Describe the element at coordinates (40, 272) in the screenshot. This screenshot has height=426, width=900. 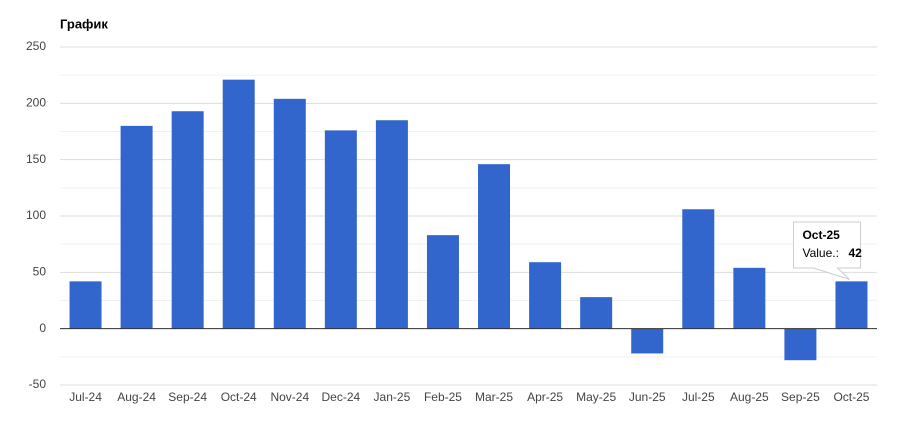
I see `y-tick-label: 50` at that location.